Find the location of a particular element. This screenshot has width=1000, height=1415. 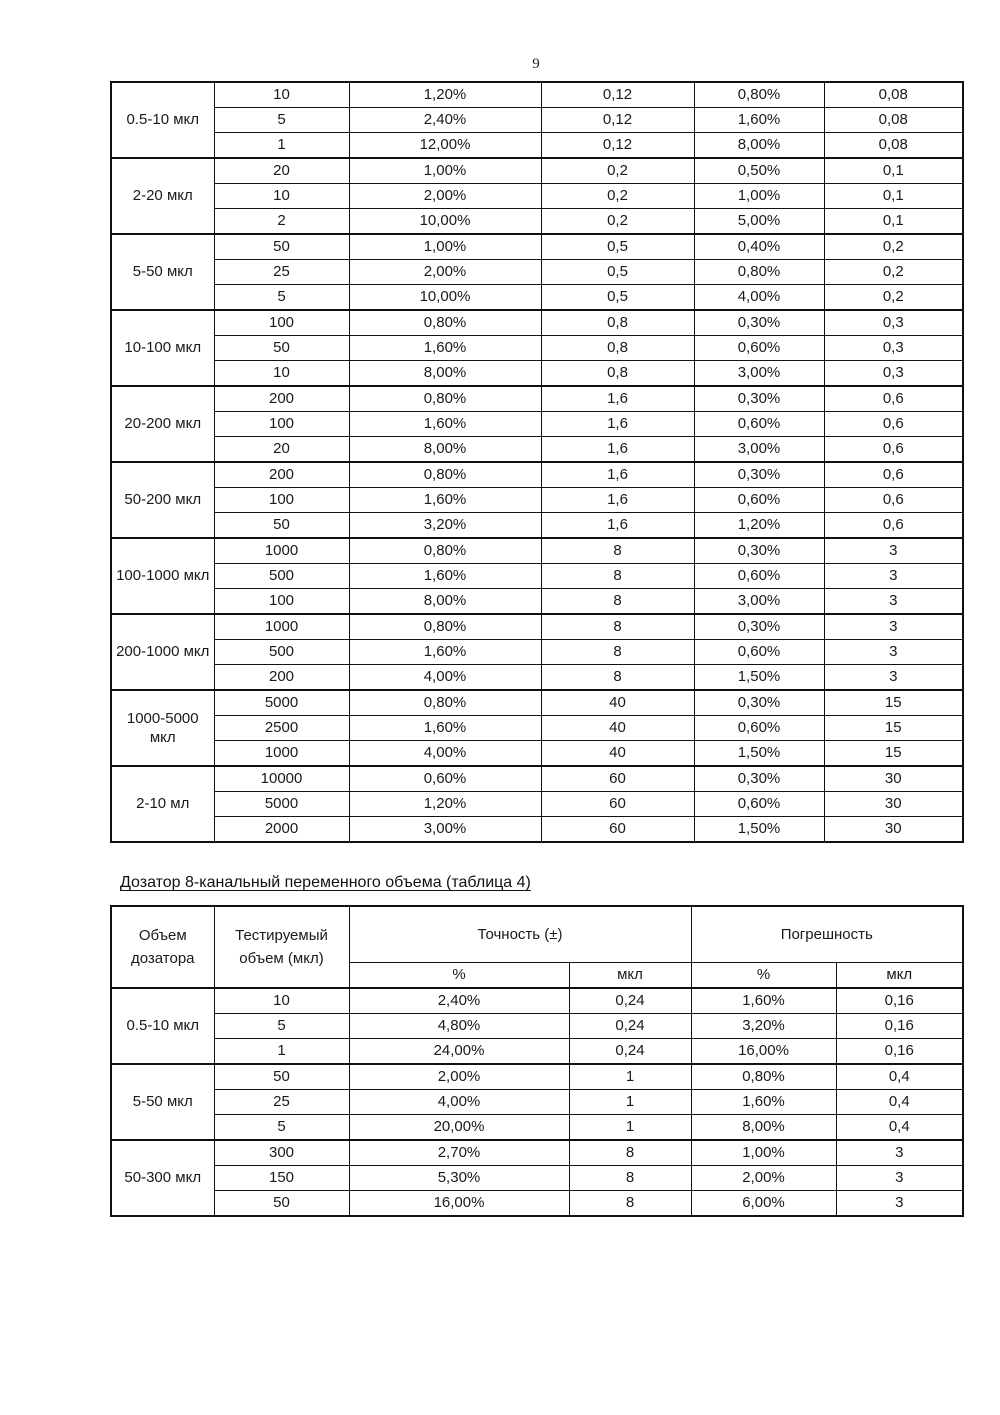

table-row: 5 10,00% 0,5 4,00% 0,2 is located at coordinates (537, 297).